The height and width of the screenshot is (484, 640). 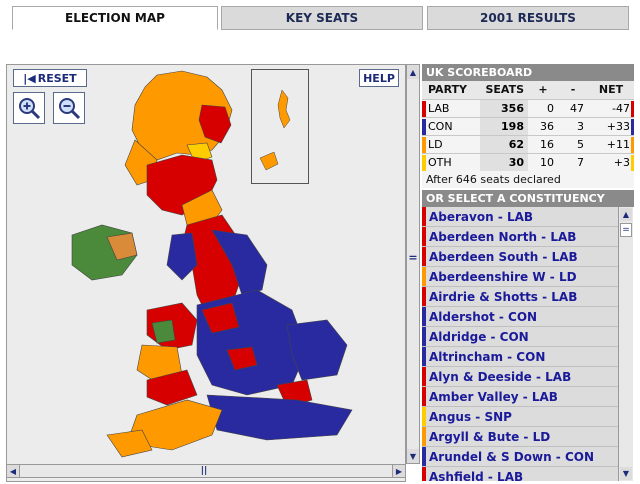 I want to click on losses-cell: 47, so click(x=573, y=108).